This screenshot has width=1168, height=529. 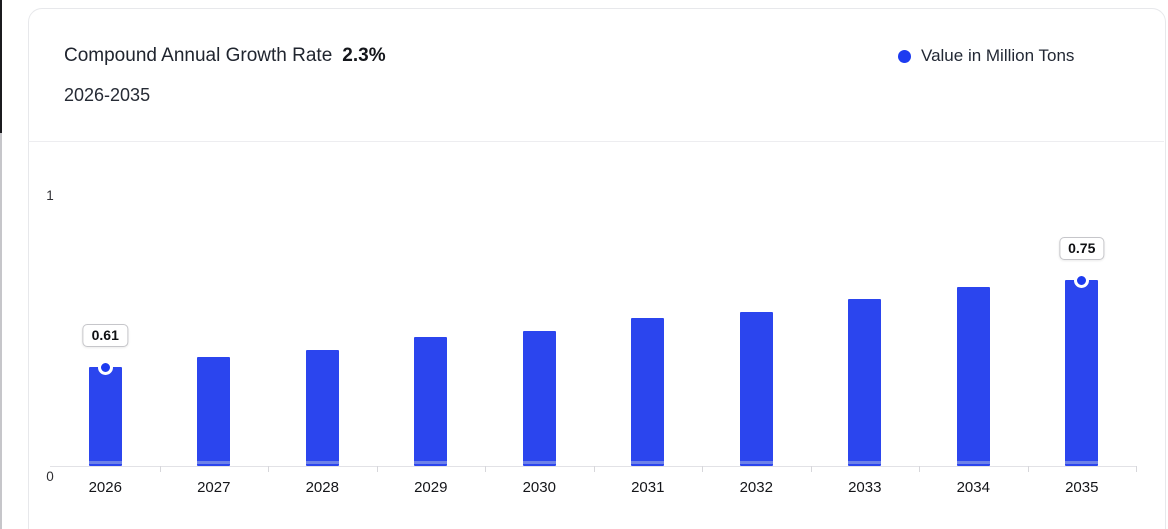 I want to click on bar-2031, so click(x=648, y=392).